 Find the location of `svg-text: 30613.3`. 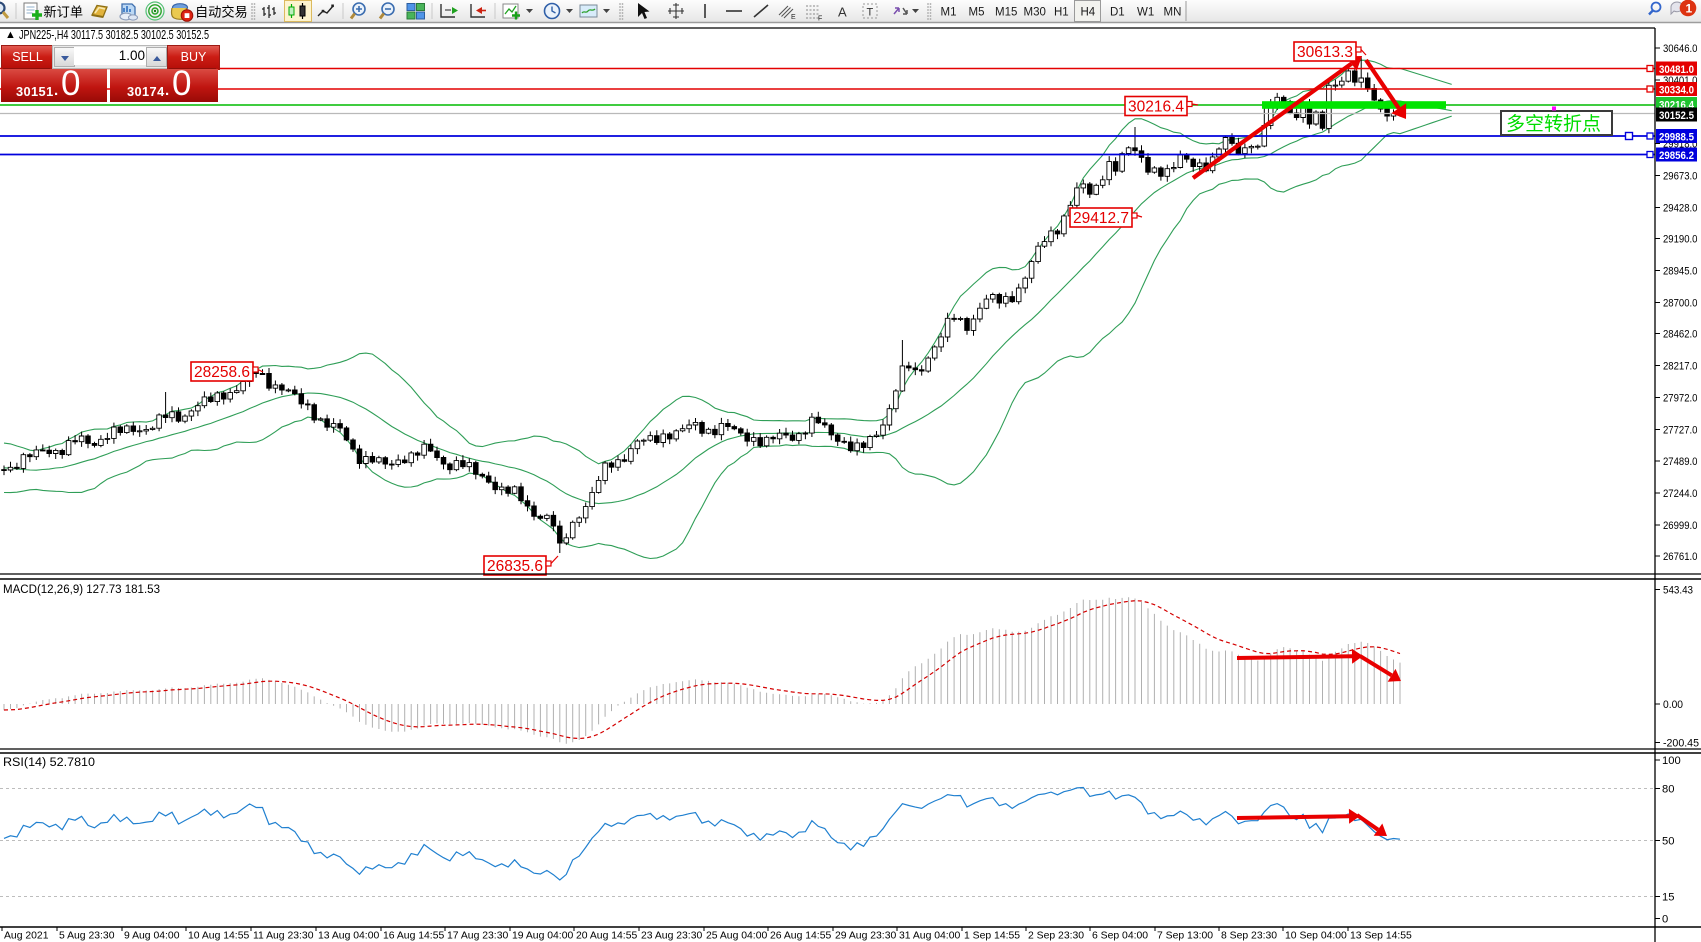

svg-text: 30613.3 is located at coordinates (1325, 52).